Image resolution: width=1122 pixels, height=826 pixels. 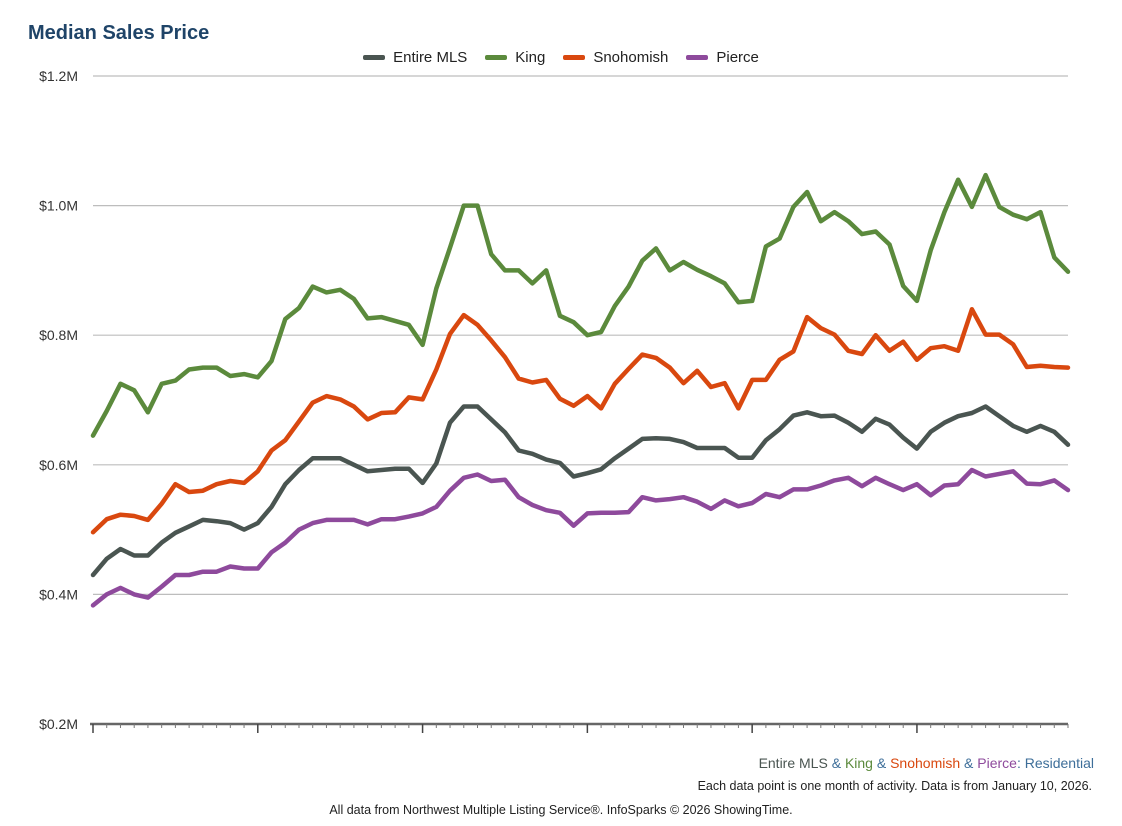 I want to click on x-tick-label: 1-2020, so click(x=93, y=738).